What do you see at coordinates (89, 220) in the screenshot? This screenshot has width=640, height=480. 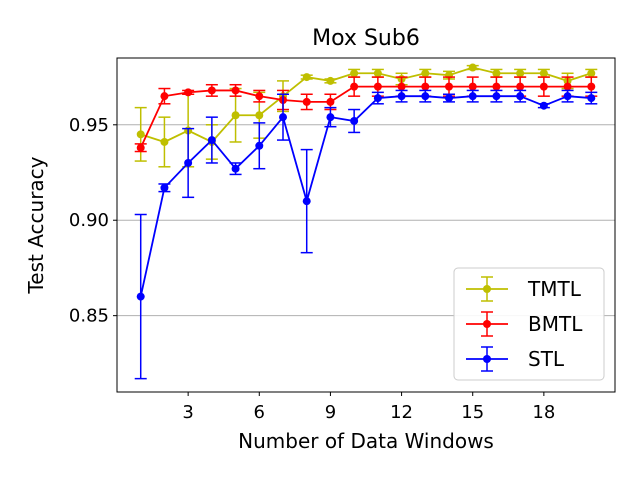 I see `y-tick-label: 0.90` at bounding box center [89, 220].